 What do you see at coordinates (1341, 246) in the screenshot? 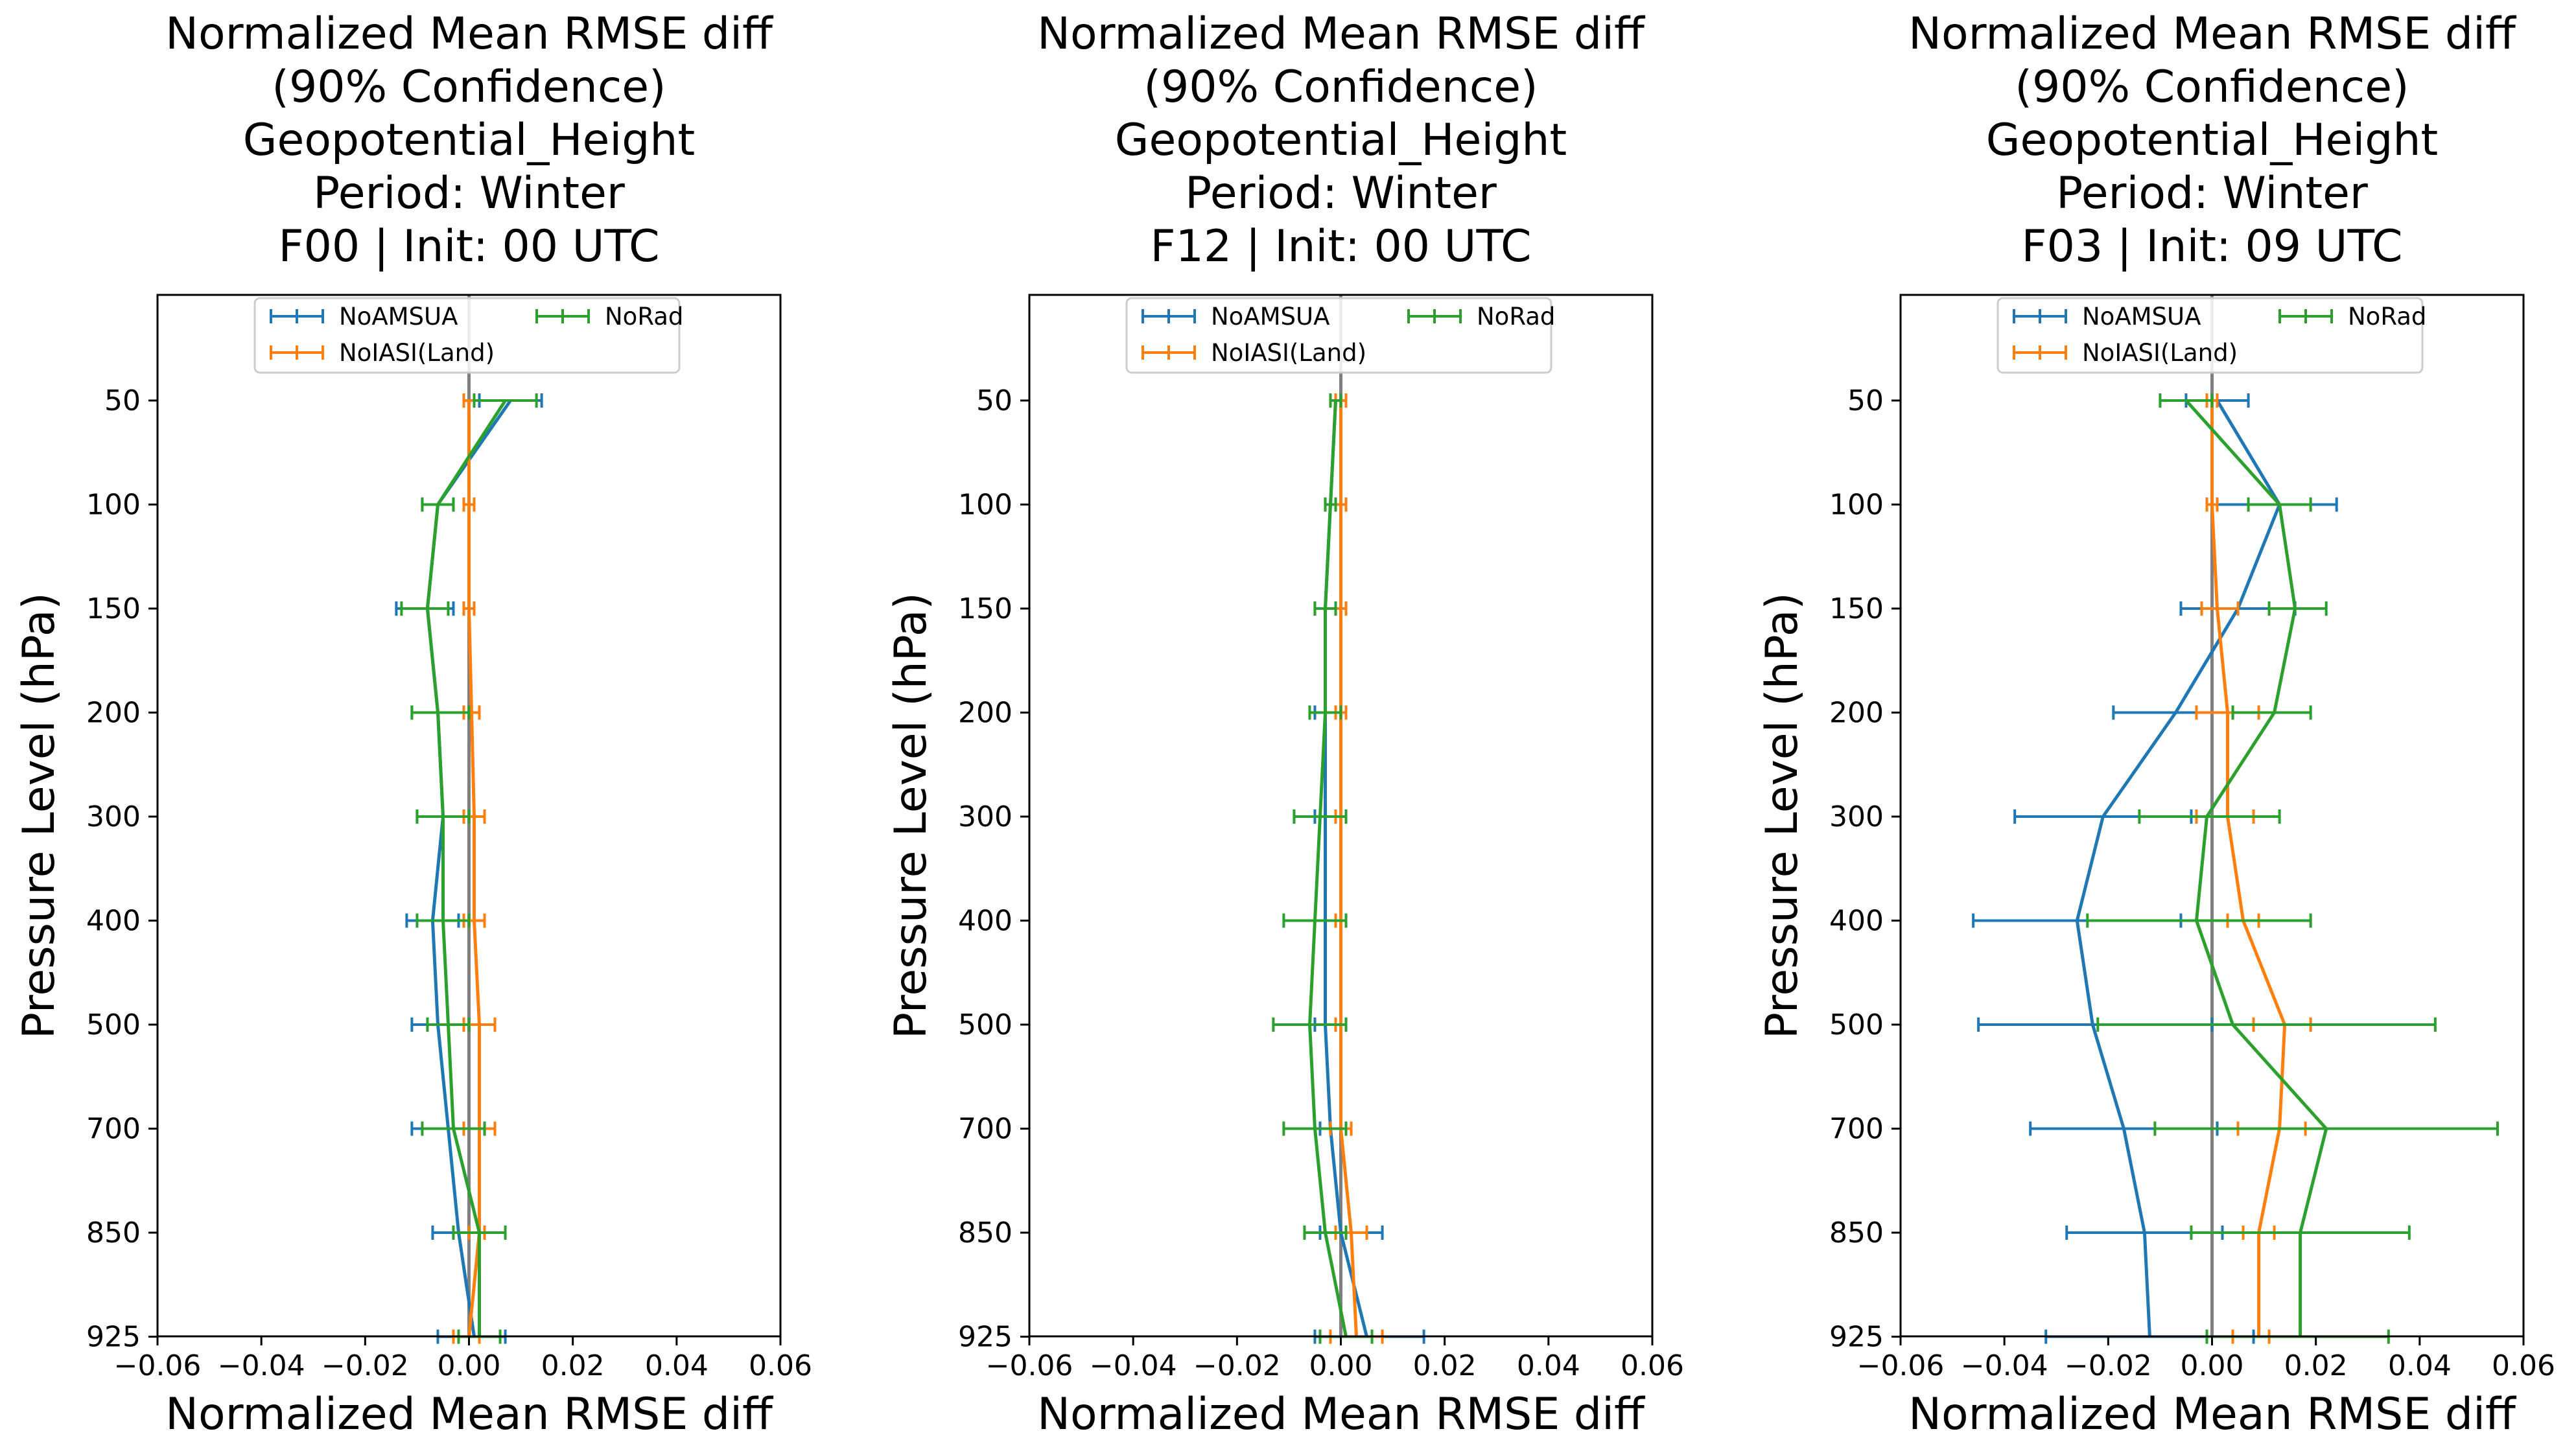
I see `chart-title-line: F12 | Init: 00 UTC` at bounding box center [1341, 246].